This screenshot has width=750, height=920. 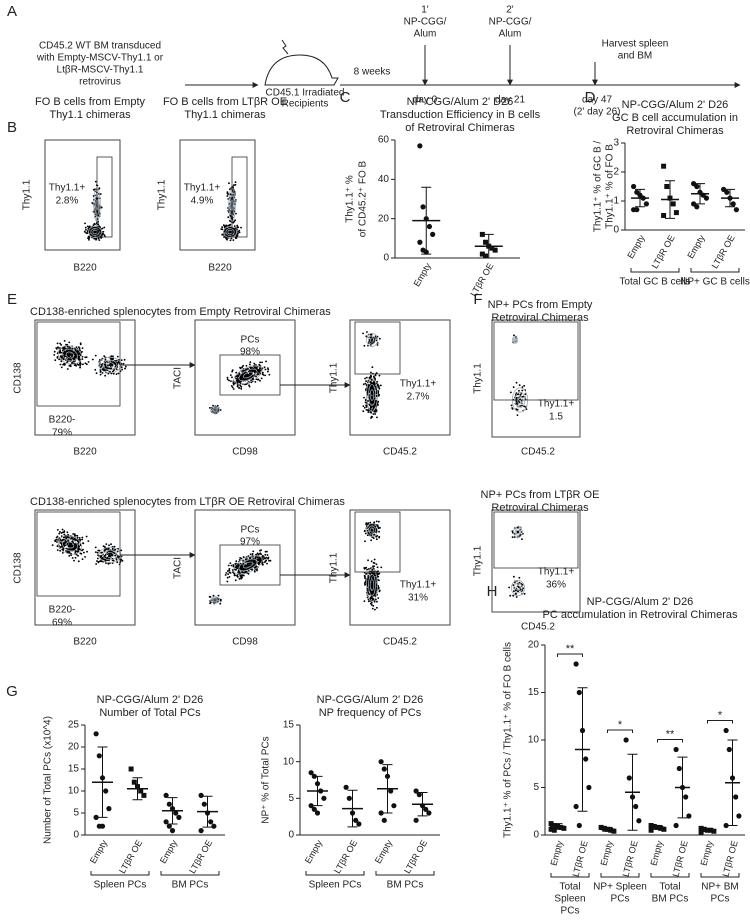 I want to click on y-tick-label: 2, so click(x=616, y=172).